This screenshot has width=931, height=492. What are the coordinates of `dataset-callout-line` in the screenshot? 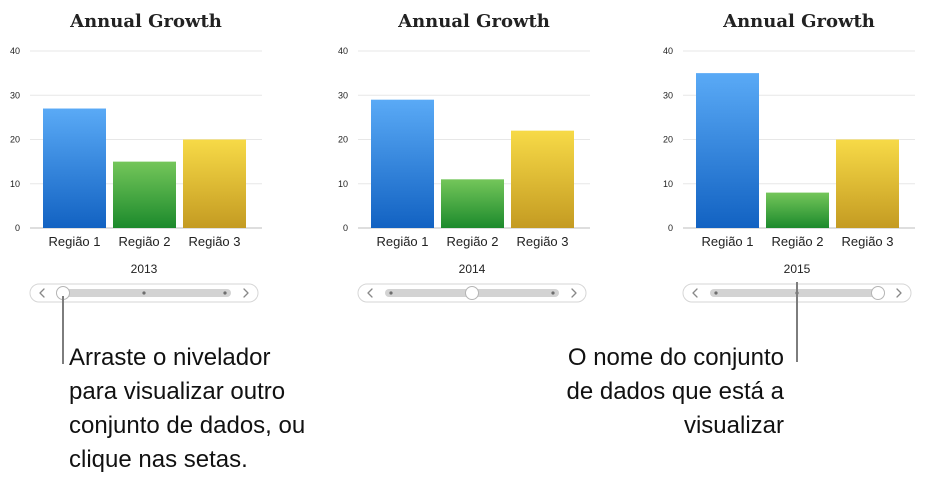 It's located at (797, 322).